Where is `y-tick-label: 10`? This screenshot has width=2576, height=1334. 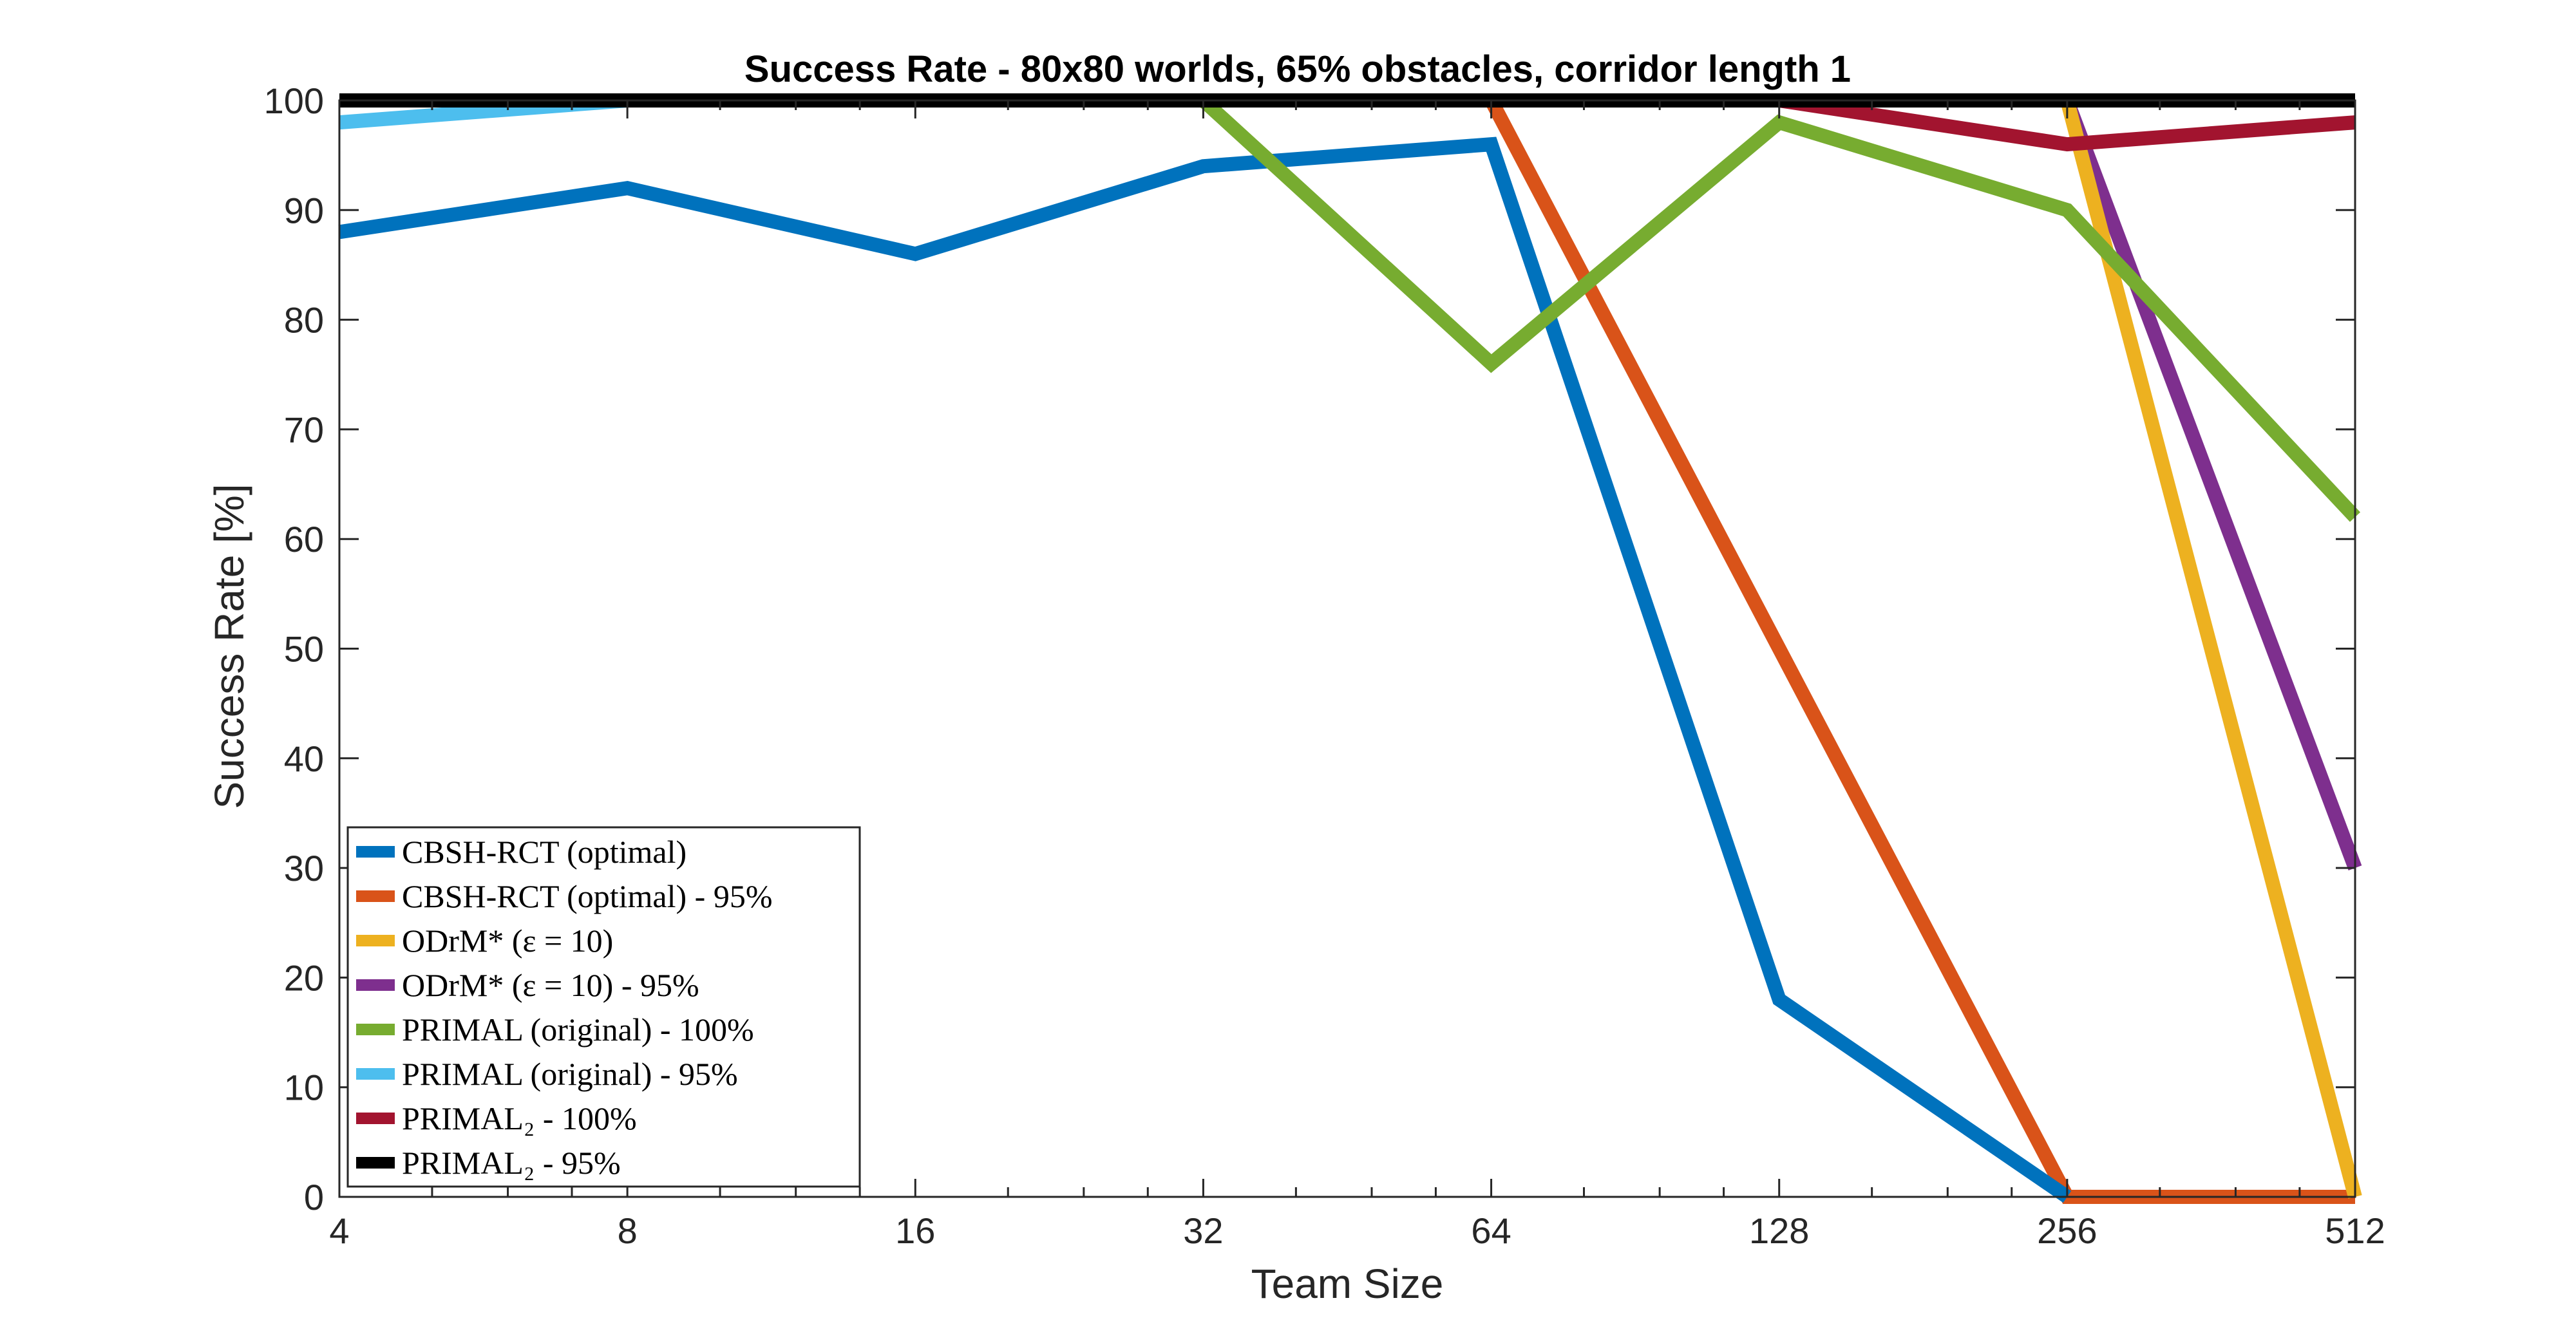
y-tick-label: 10 is located at coordinates (304, 1087).